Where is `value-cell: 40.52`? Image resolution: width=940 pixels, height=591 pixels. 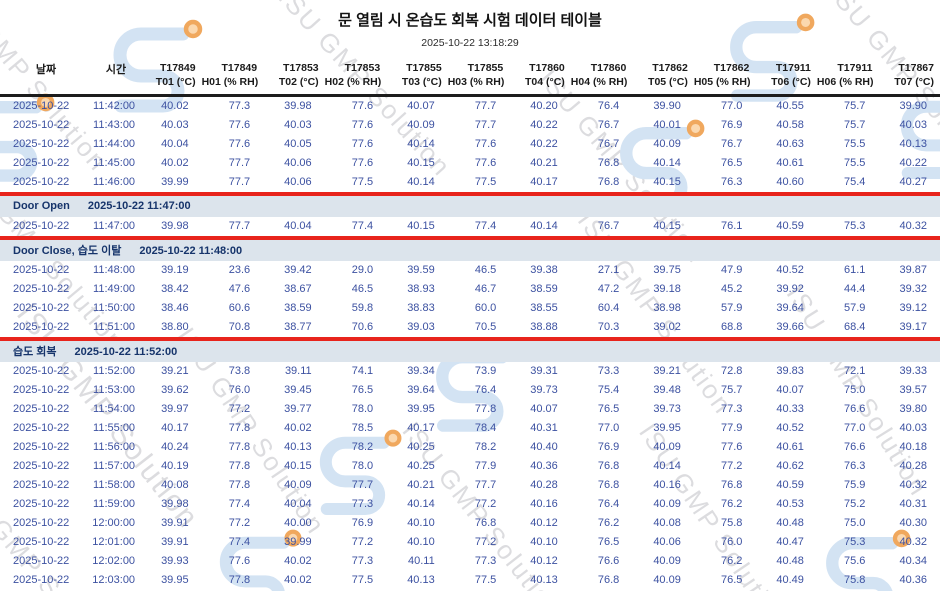
value-cell: 40.52 is located at coordinates (790, 270).